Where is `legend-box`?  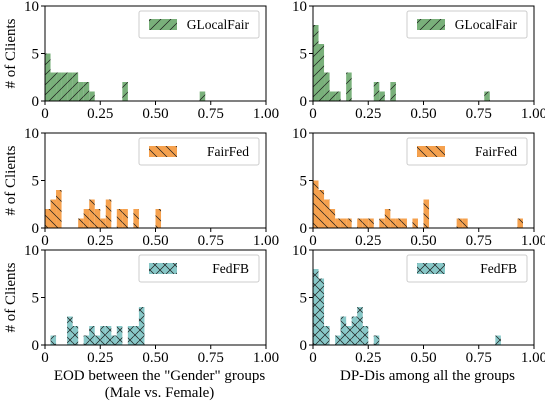
legend-box is located at coordinates (467, 151).